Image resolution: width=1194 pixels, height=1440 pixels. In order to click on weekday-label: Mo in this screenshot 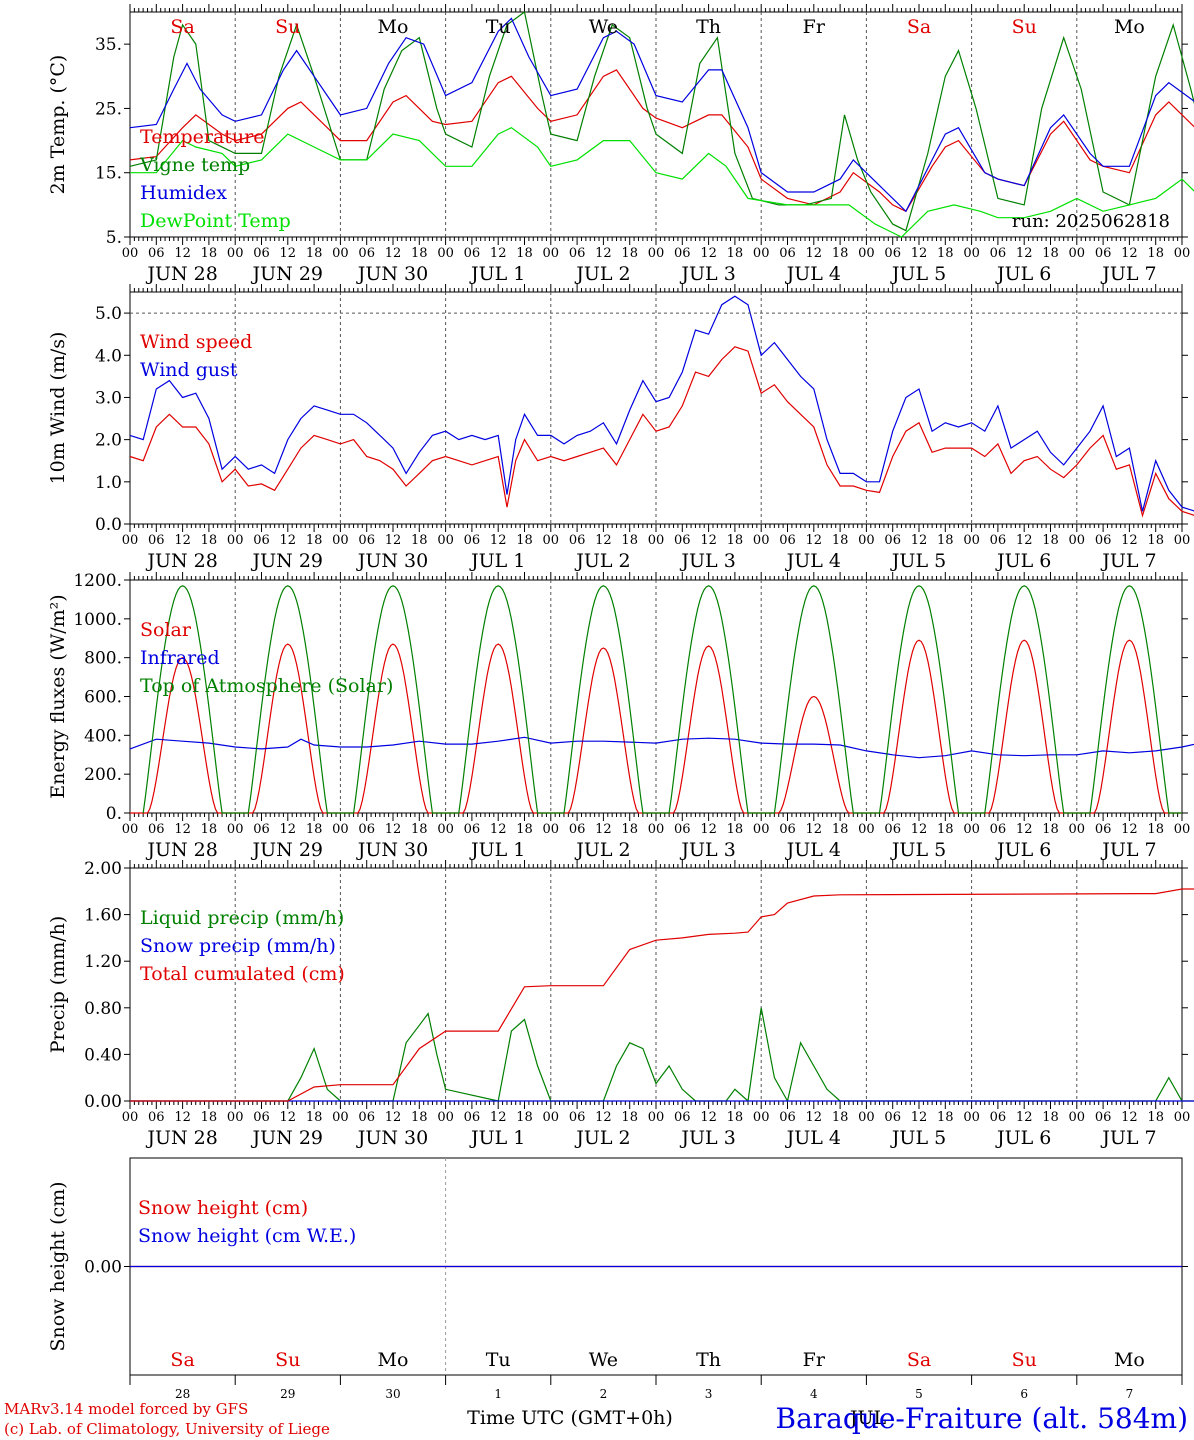, I will do `click(393, 27)`.